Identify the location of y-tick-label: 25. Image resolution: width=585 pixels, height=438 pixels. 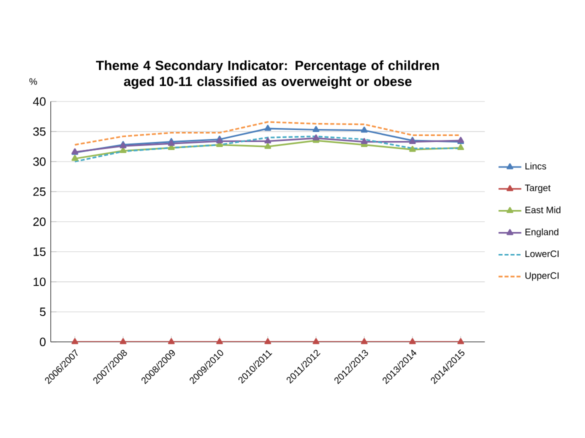
(39, 191).